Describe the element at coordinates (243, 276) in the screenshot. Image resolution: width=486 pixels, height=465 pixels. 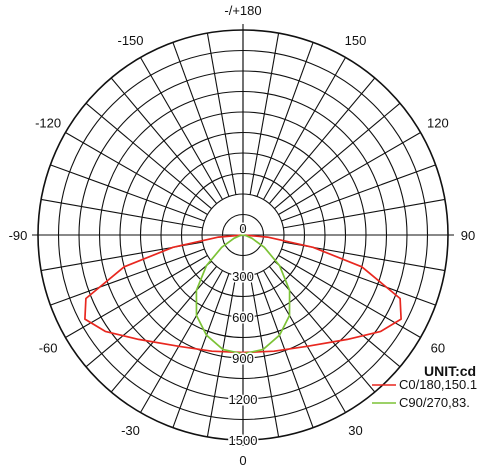
I see `radial-tick-label: 300` at that location.